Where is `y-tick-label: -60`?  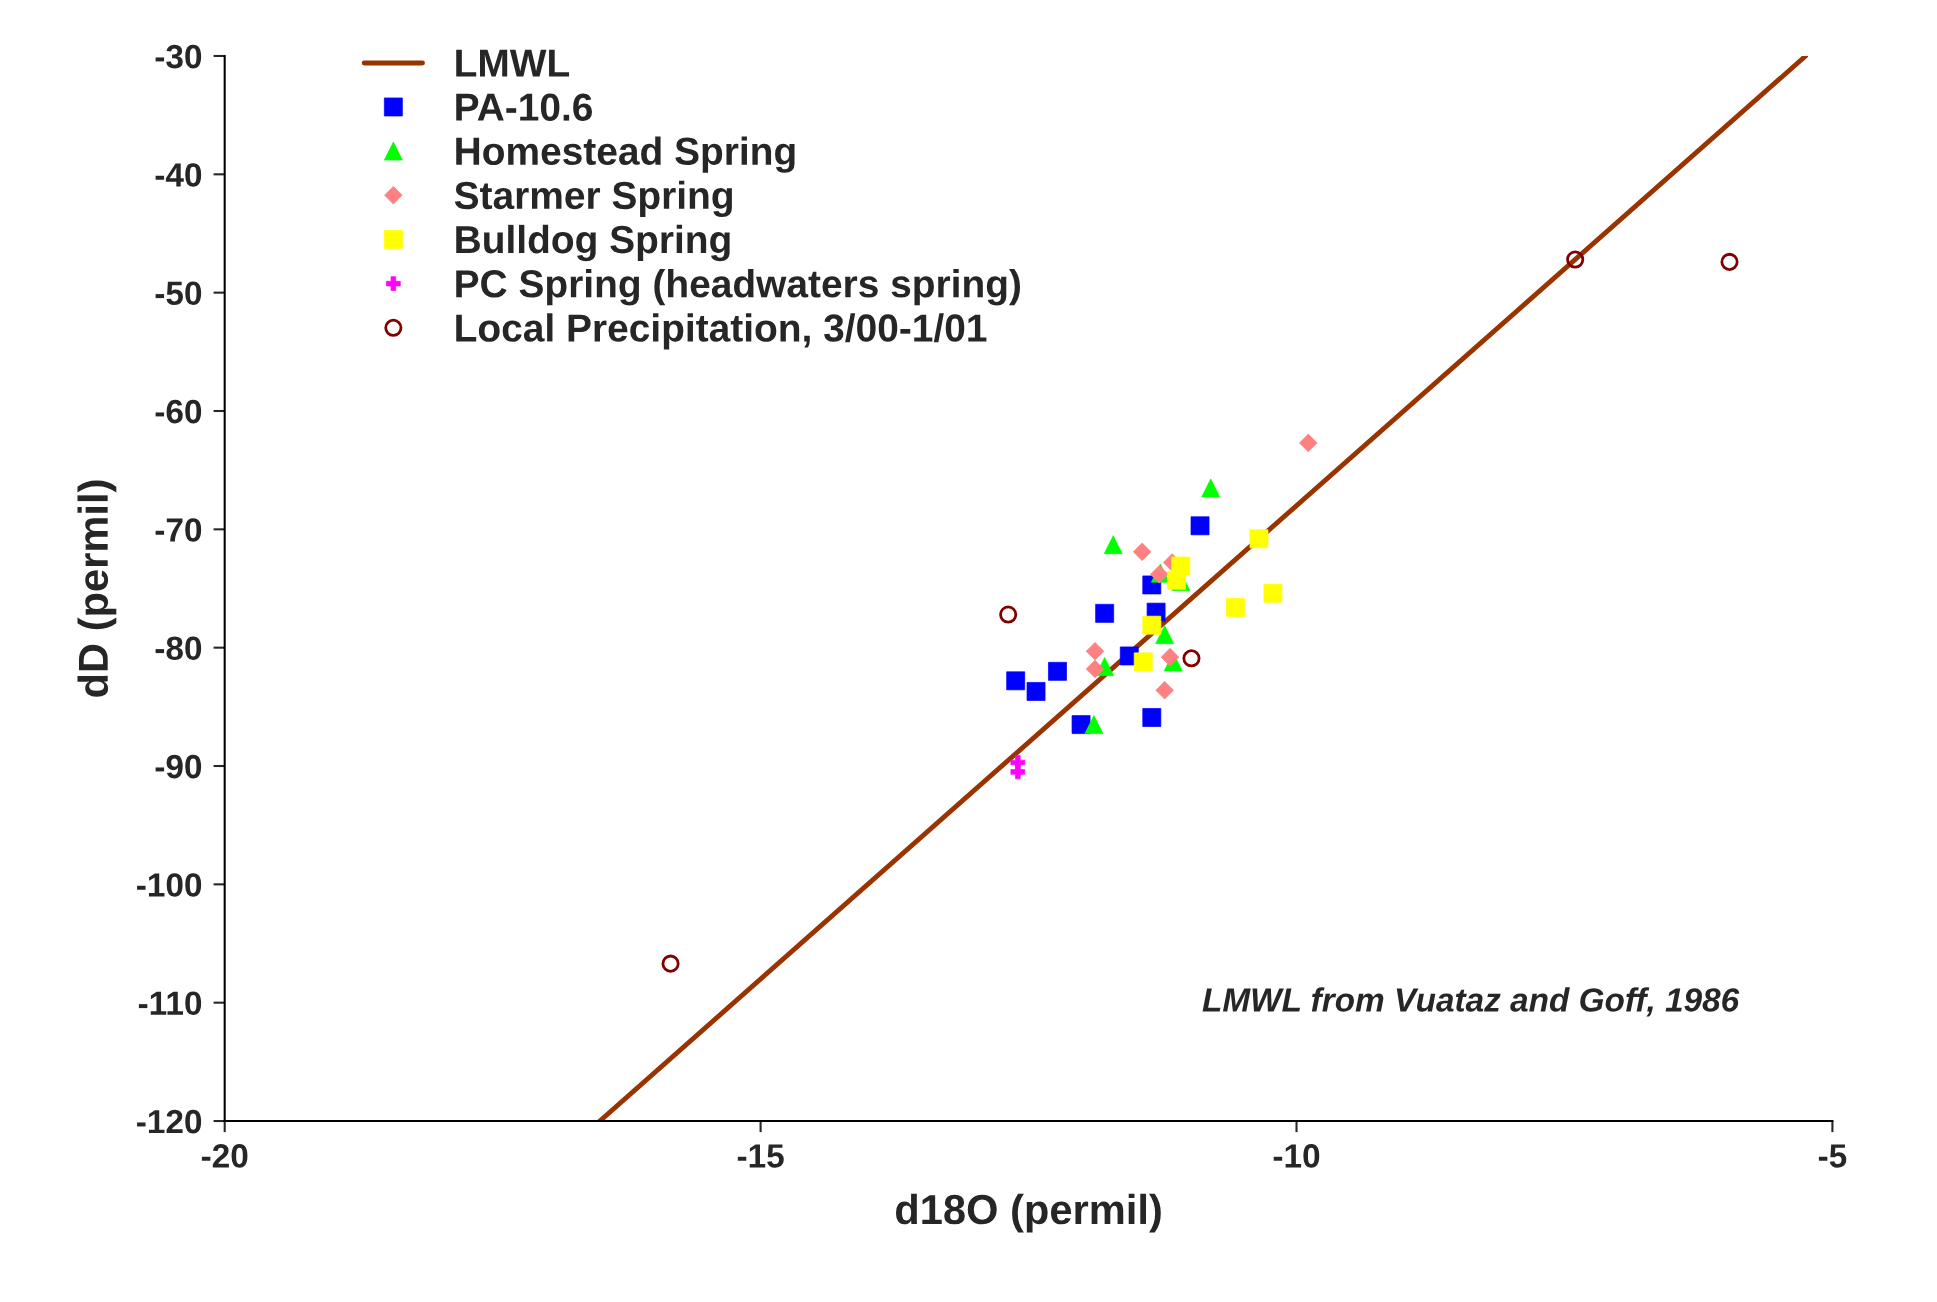
y-tick-label: -60 is located at coordinates (178, 411).